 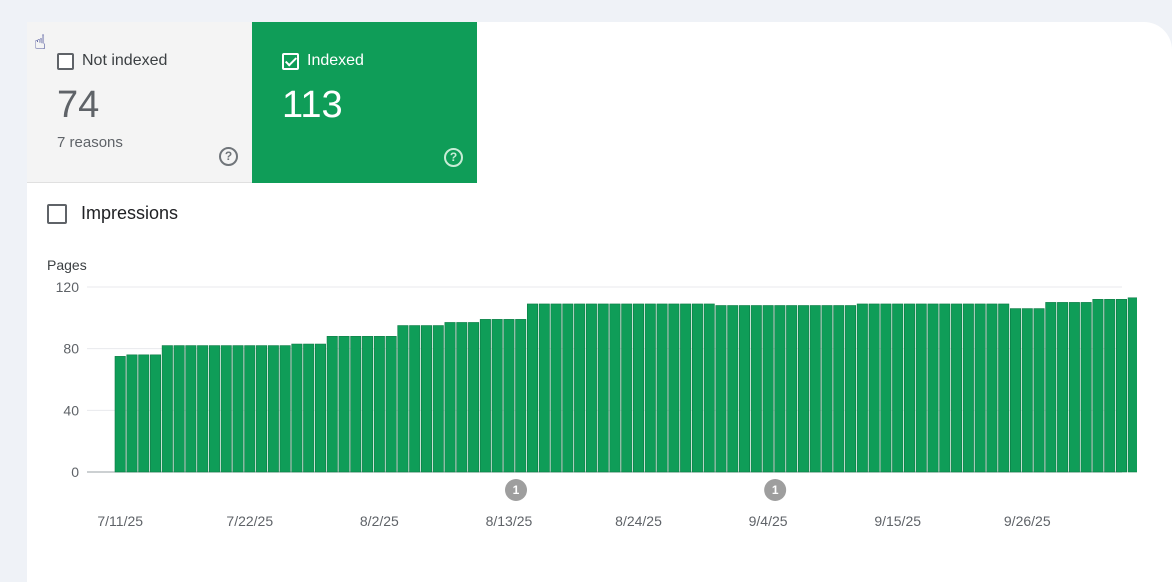 I want to click on indexed-header: Indexed, so click(x=323, y=61).